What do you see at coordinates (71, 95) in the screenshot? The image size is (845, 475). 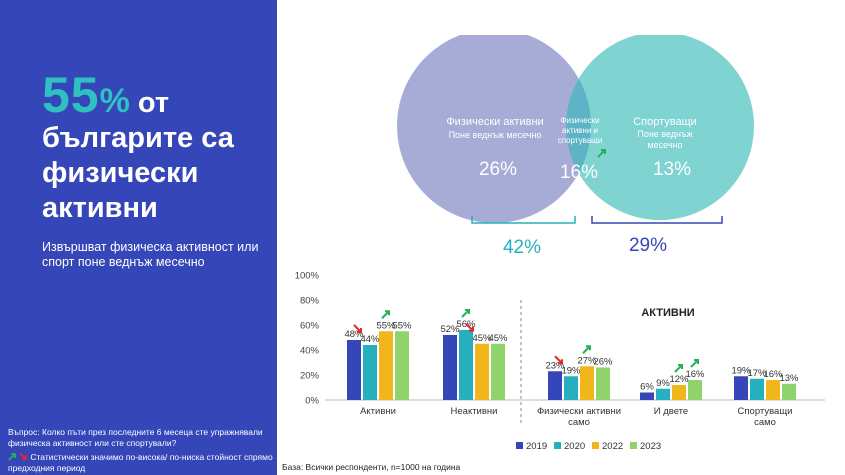 I see `headline-value: 55` at bounding box center [71, 95].